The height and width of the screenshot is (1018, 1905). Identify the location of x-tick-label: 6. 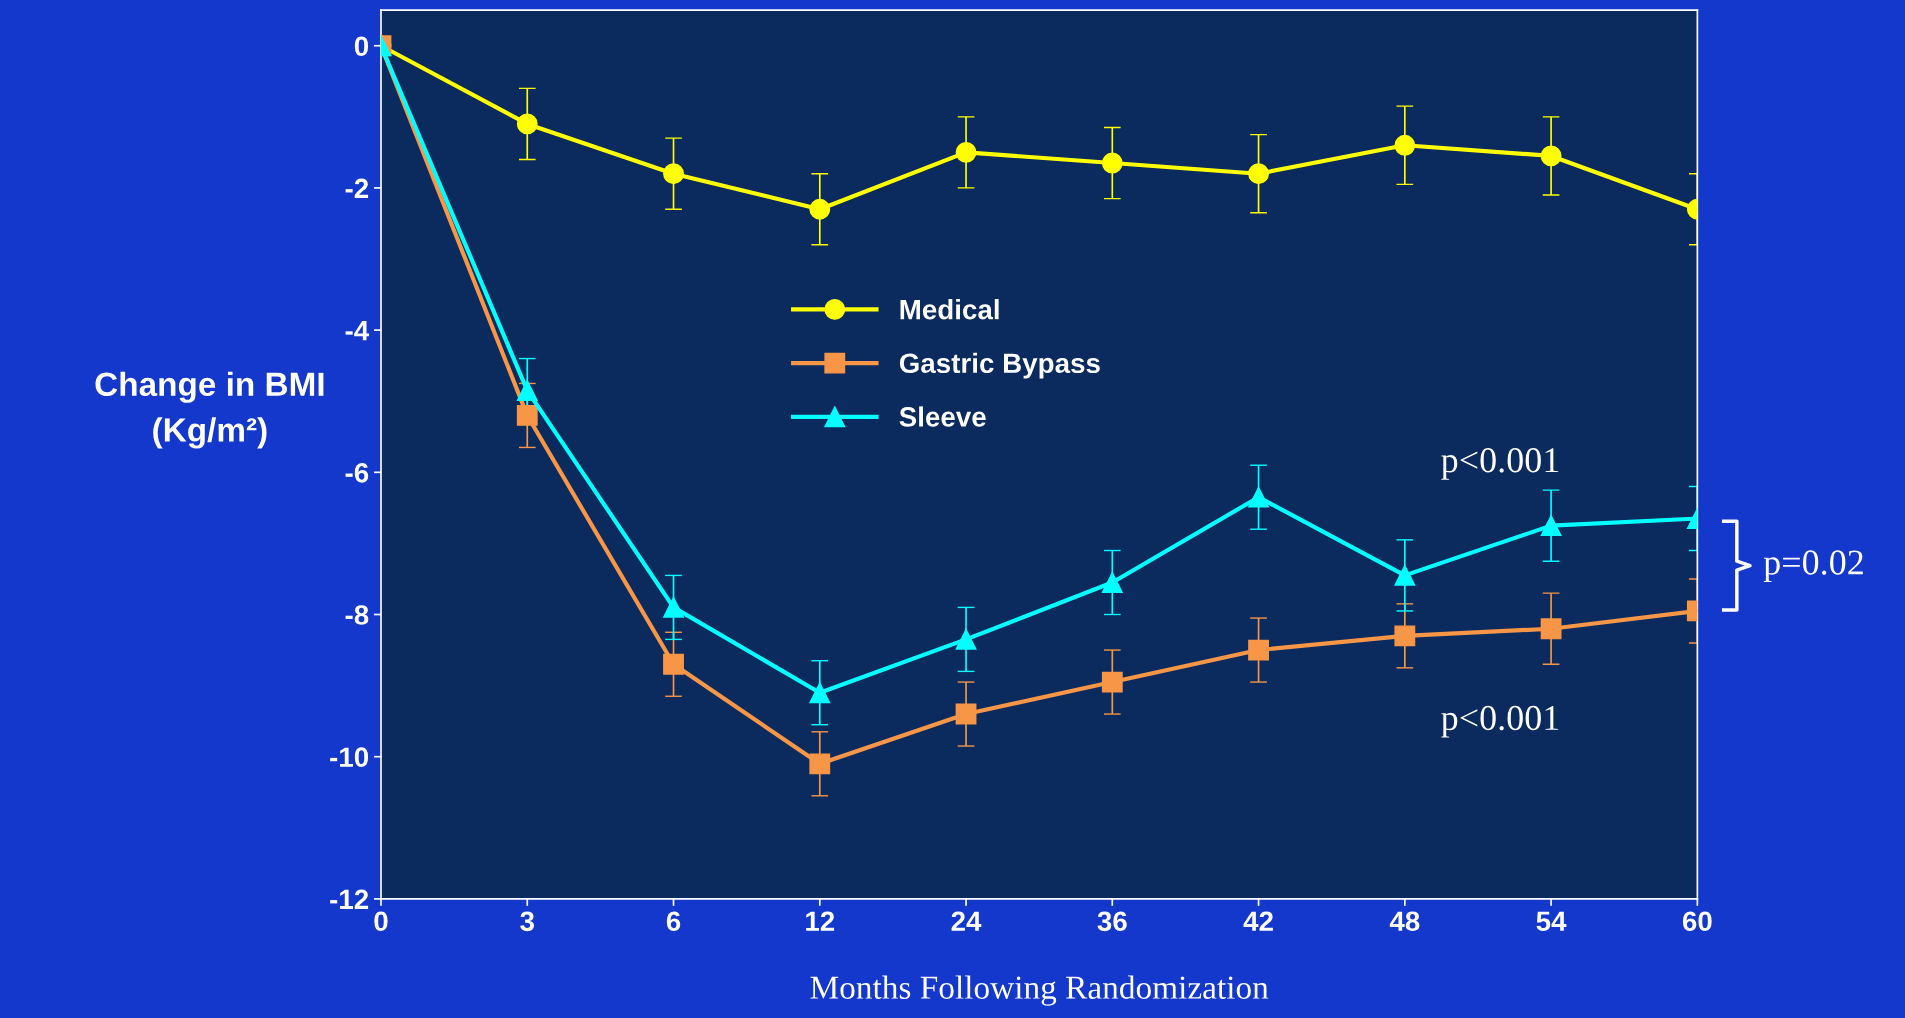
(673, 921).